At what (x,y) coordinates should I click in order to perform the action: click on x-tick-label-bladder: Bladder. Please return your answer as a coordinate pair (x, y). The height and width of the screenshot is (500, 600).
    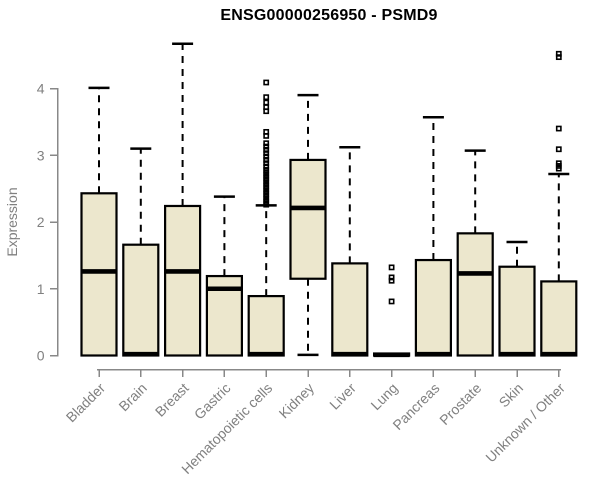
    Looking at the image, I should click on (86, 403).